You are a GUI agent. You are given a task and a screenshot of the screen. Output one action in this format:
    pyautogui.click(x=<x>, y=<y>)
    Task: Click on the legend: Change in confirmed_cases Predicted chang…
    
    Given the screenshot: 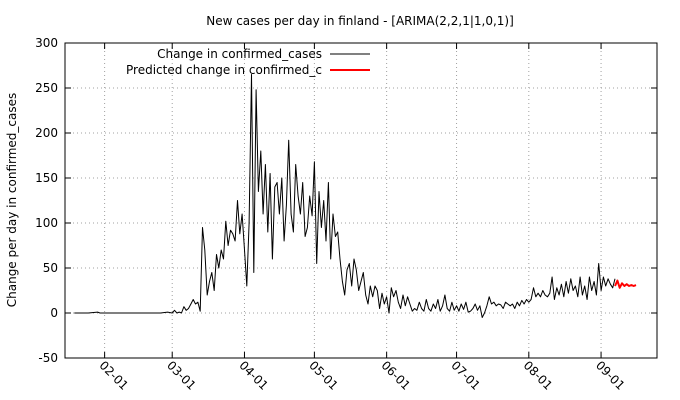 What is the action you would take?
    pyautogui.click(x=248, y=62)
    